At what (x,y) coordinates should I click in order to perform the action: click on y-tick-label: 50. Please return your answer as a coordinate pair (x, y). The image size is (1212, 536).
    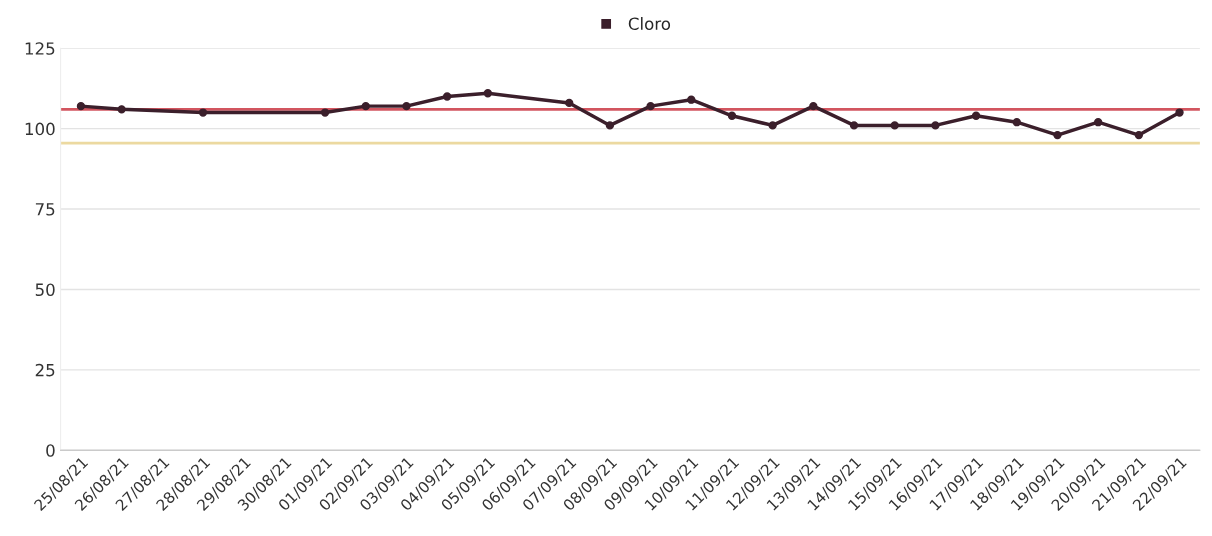
    Looking at the image, I should click on (45, 290).